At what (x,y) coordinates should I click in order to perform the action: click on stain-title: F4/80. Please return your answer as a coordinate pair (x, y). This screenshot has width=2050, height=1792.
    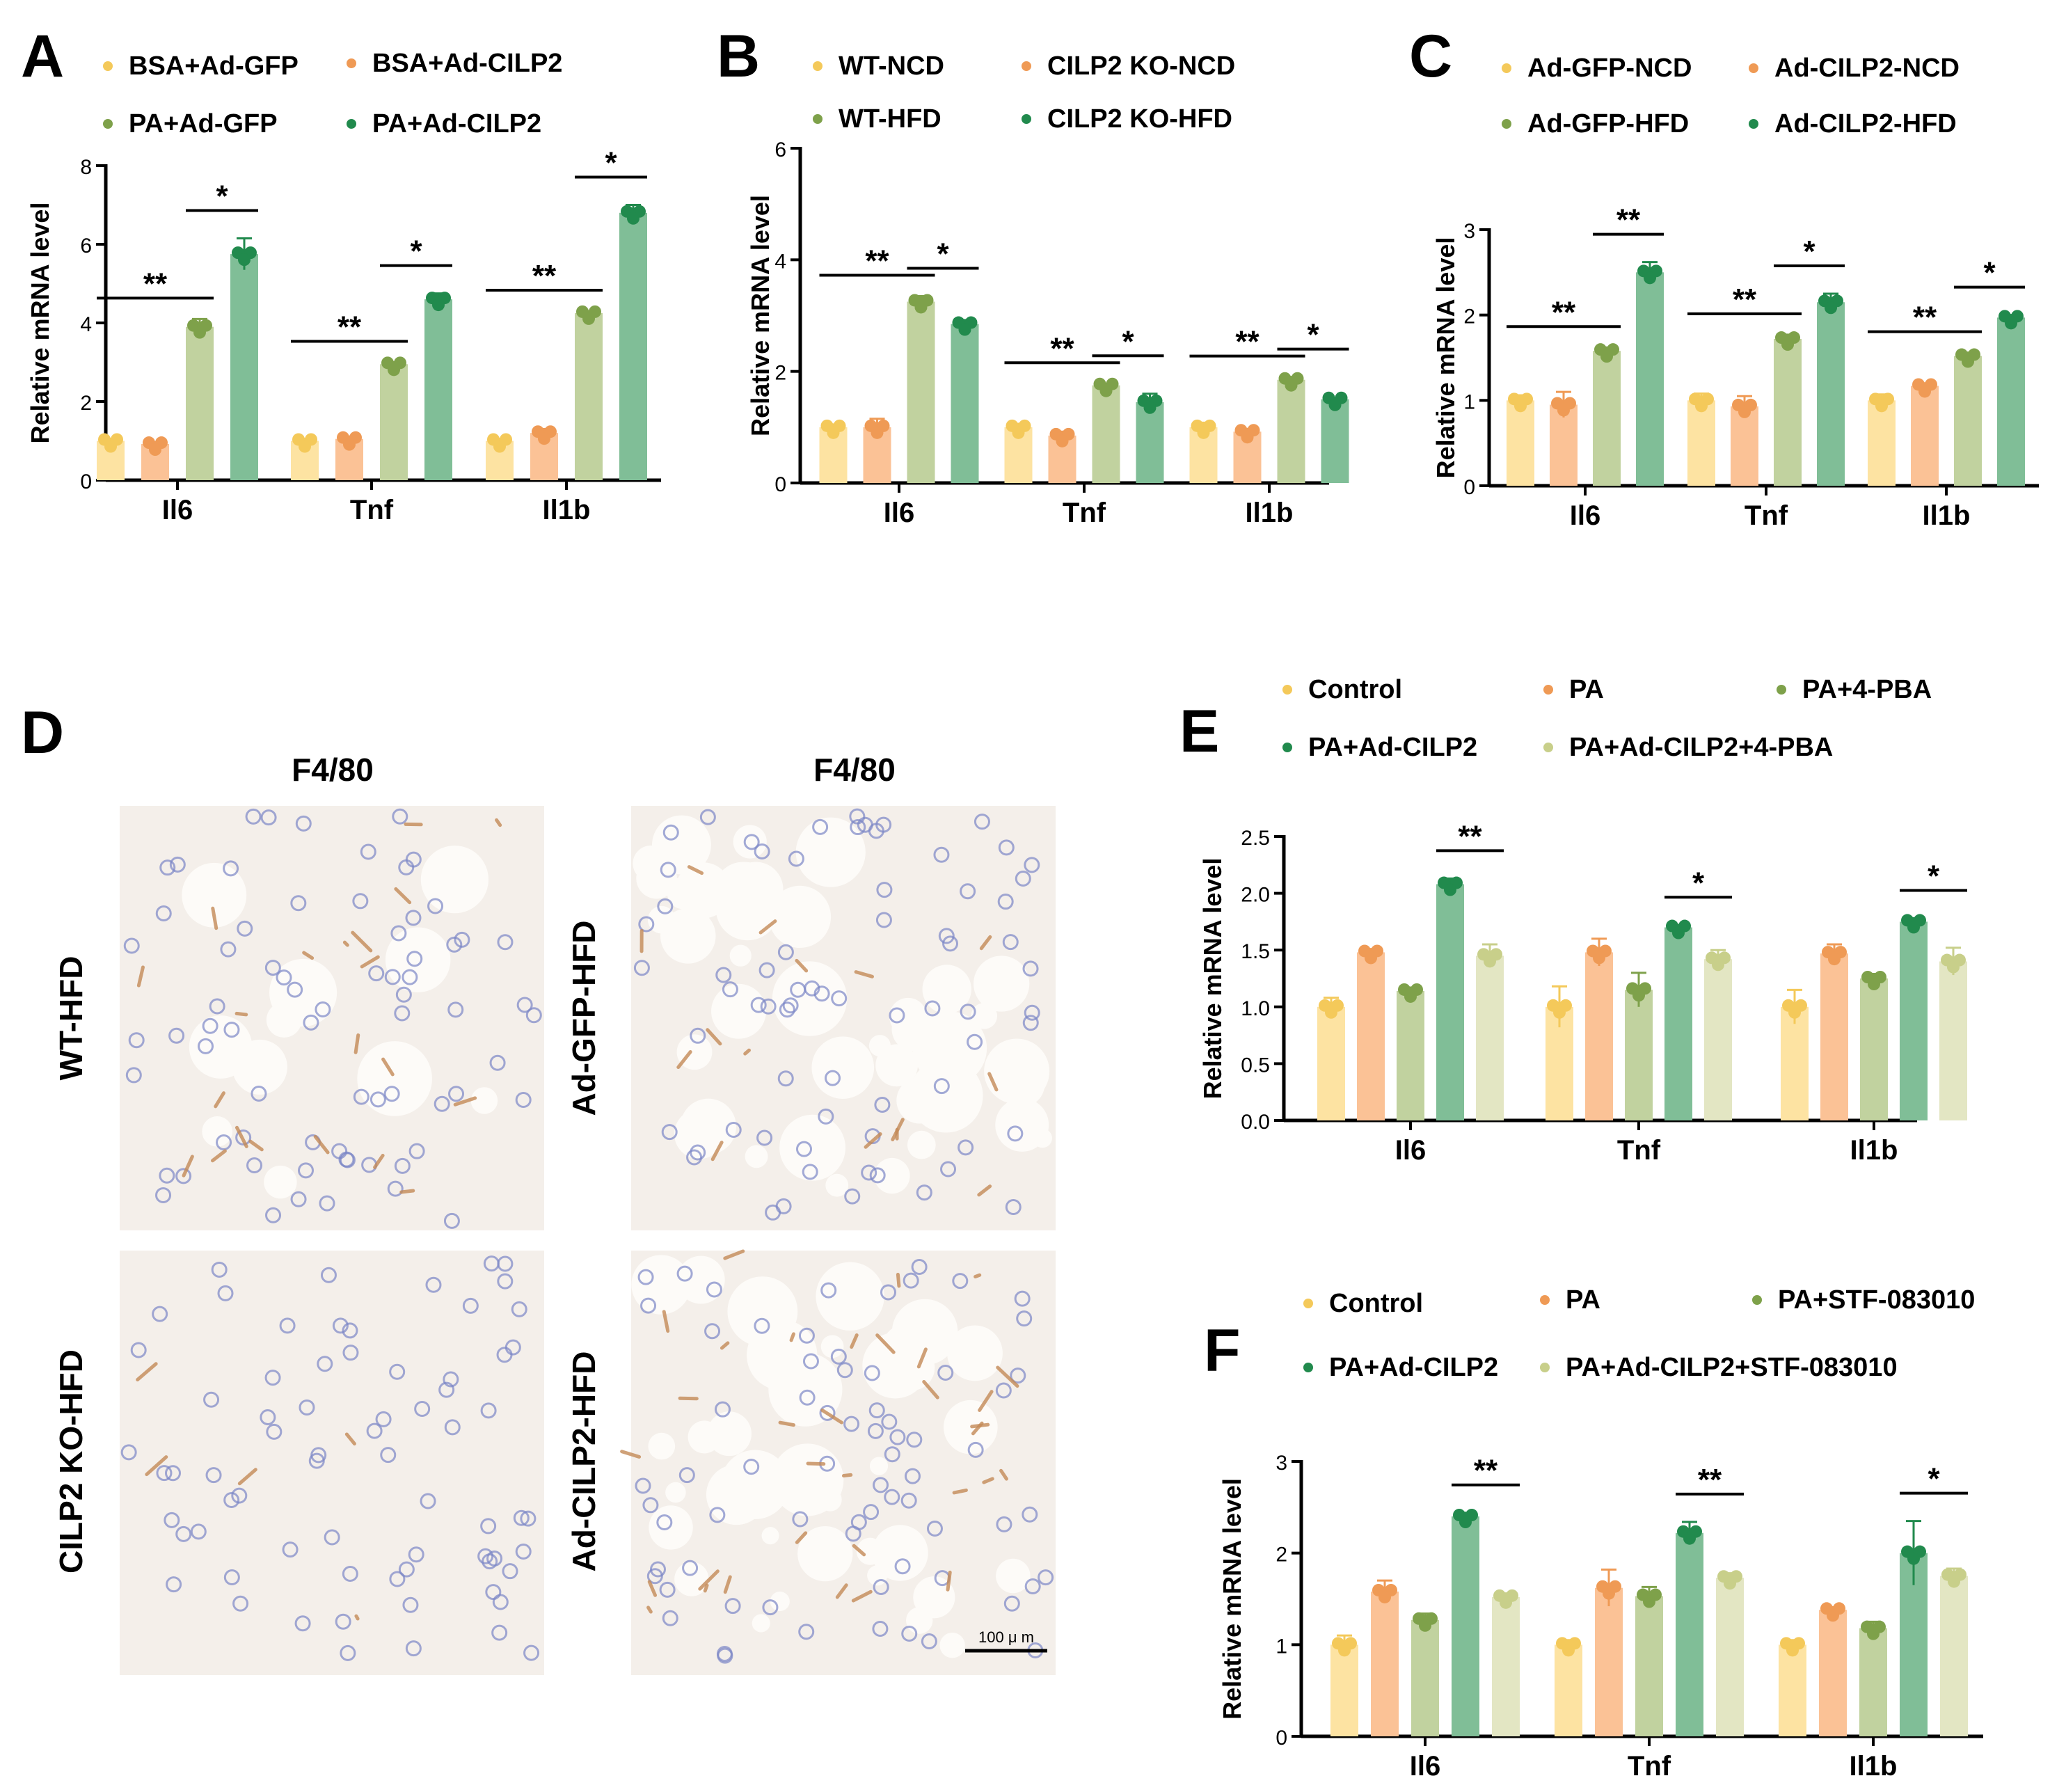
    Looking at the image, I should click on (333, 770).